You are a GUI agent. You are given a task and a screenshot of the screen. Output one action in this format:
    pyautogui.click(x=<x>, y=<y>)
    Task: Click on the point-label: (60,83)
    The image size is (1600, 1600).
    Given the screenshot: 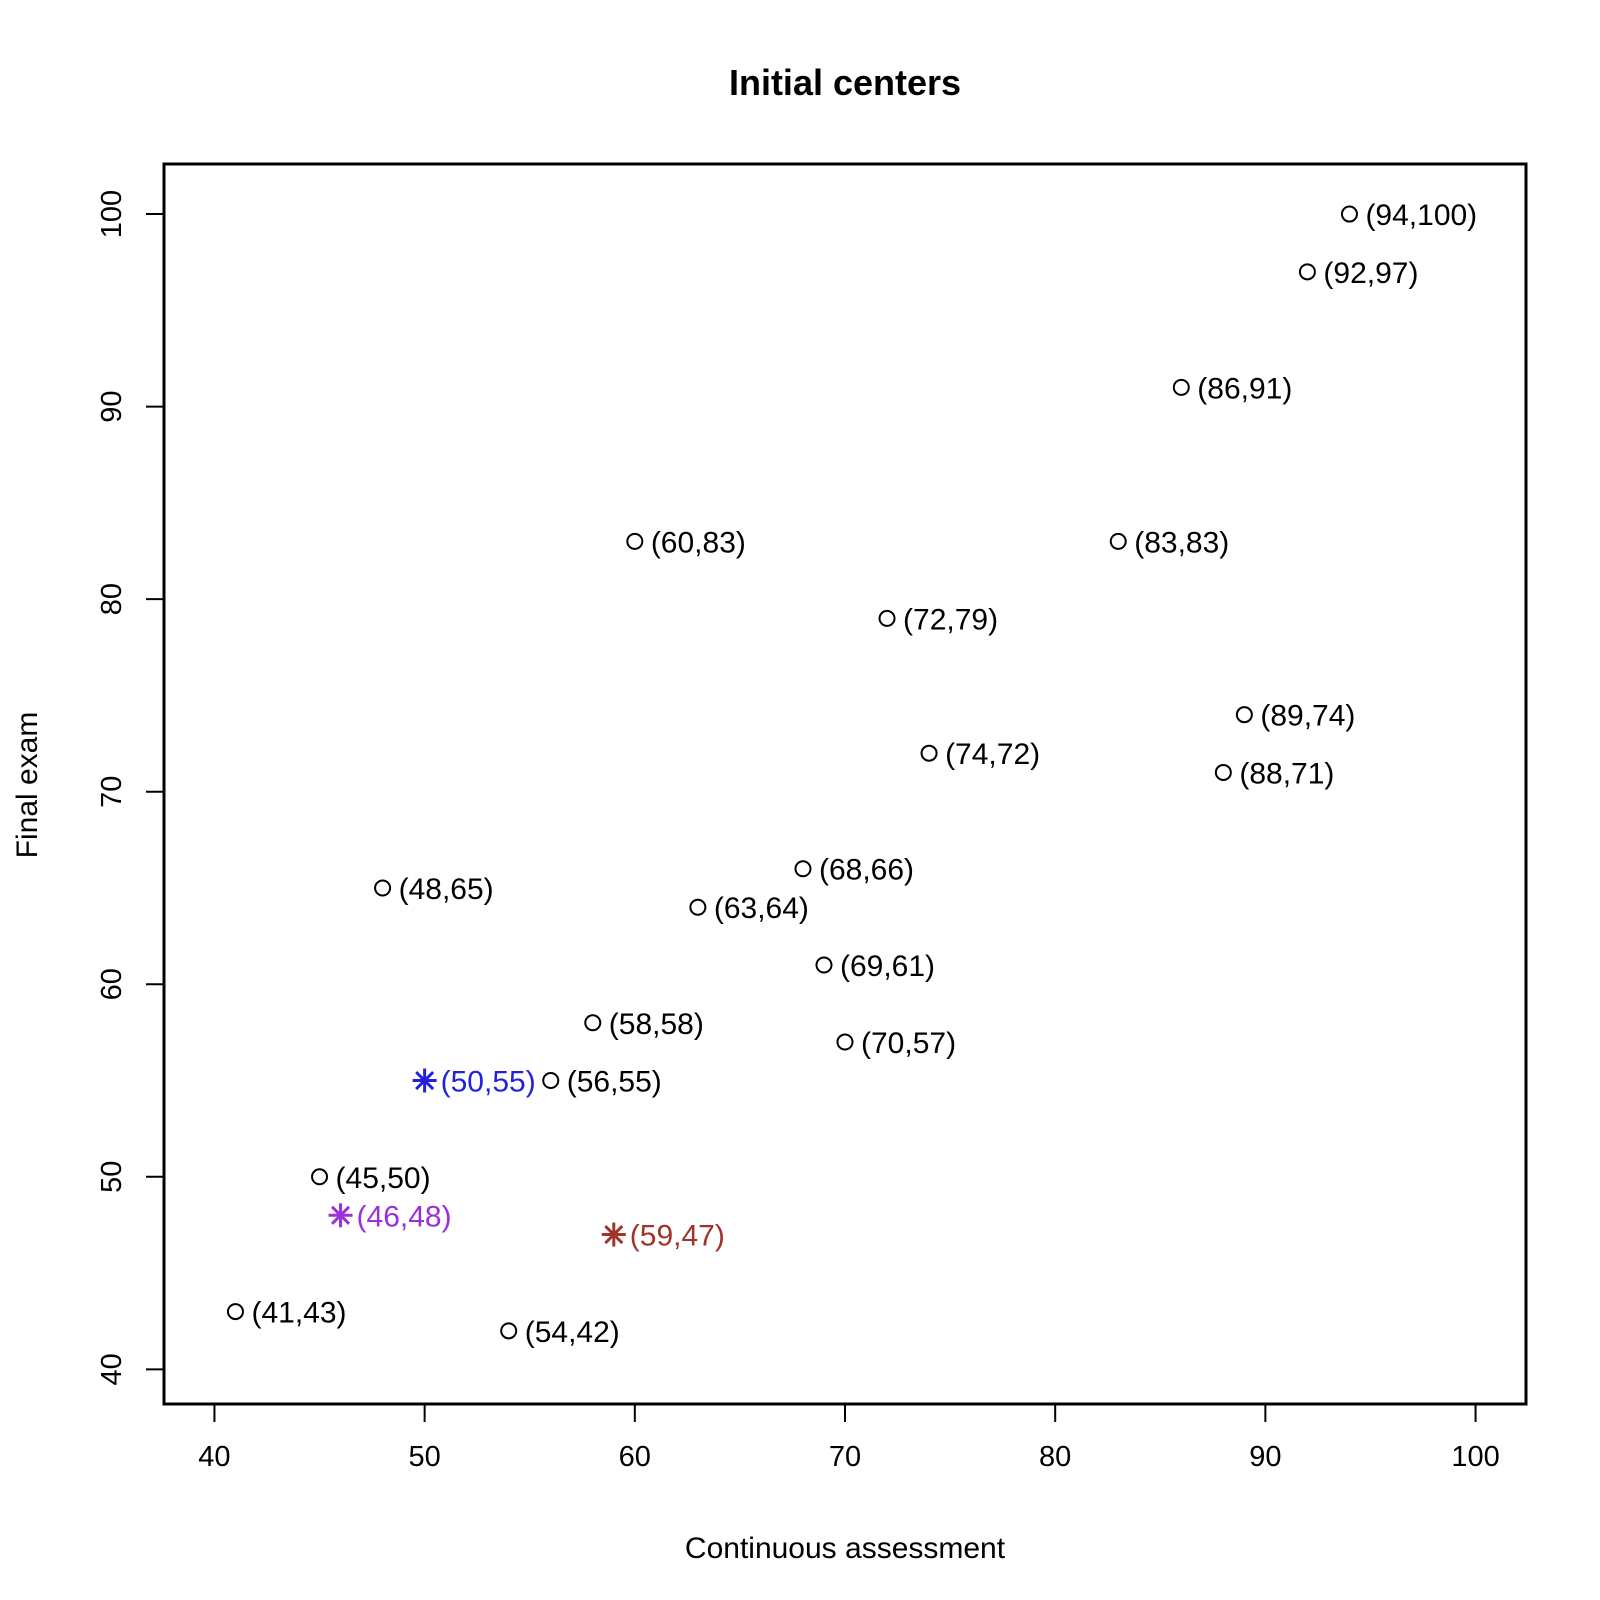 What is the action you would take?
    pyautogui.click(x=698, y=542)
    